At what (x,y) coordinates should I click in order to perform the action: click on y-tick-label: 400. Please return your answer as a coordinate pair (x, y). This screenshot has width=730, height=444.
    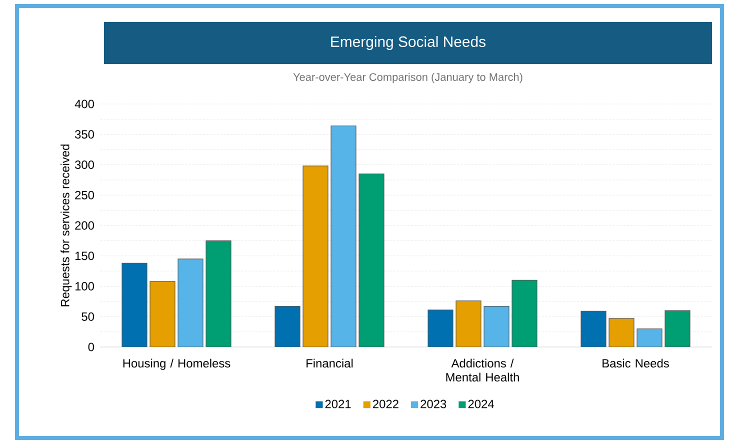
    Looking at the image, I should click on (84, 104).